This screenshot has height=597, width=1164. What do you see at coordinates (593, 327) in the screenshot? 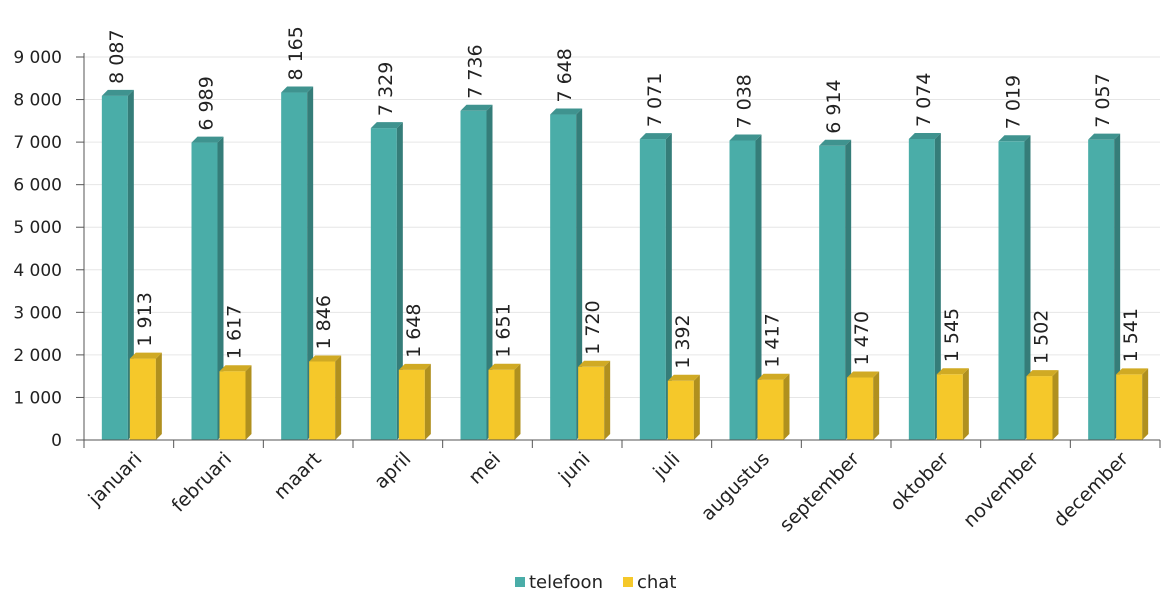
I see `data-label-chat: 1 720` at bounding box center [593, 327].